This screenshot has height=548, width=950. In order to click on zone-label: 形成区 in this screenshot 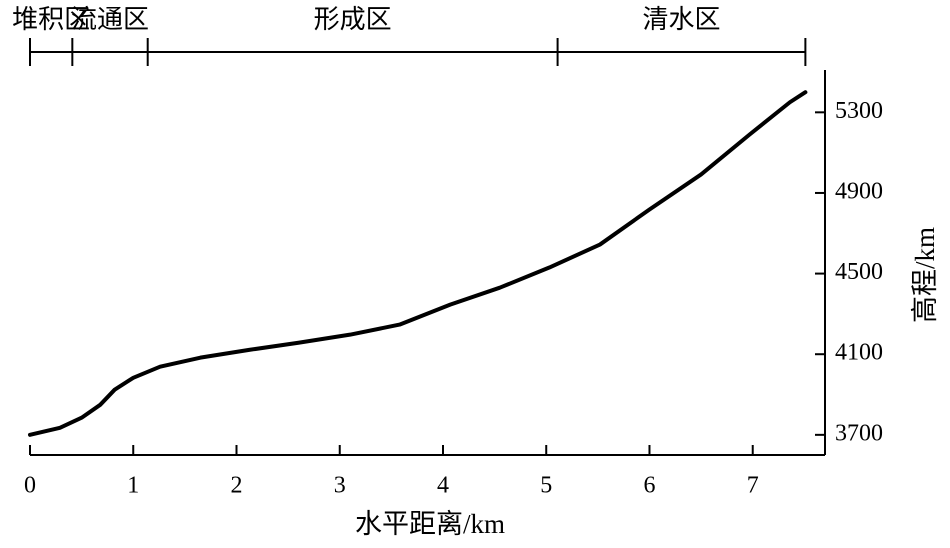, I will do `click(353, 19)`.